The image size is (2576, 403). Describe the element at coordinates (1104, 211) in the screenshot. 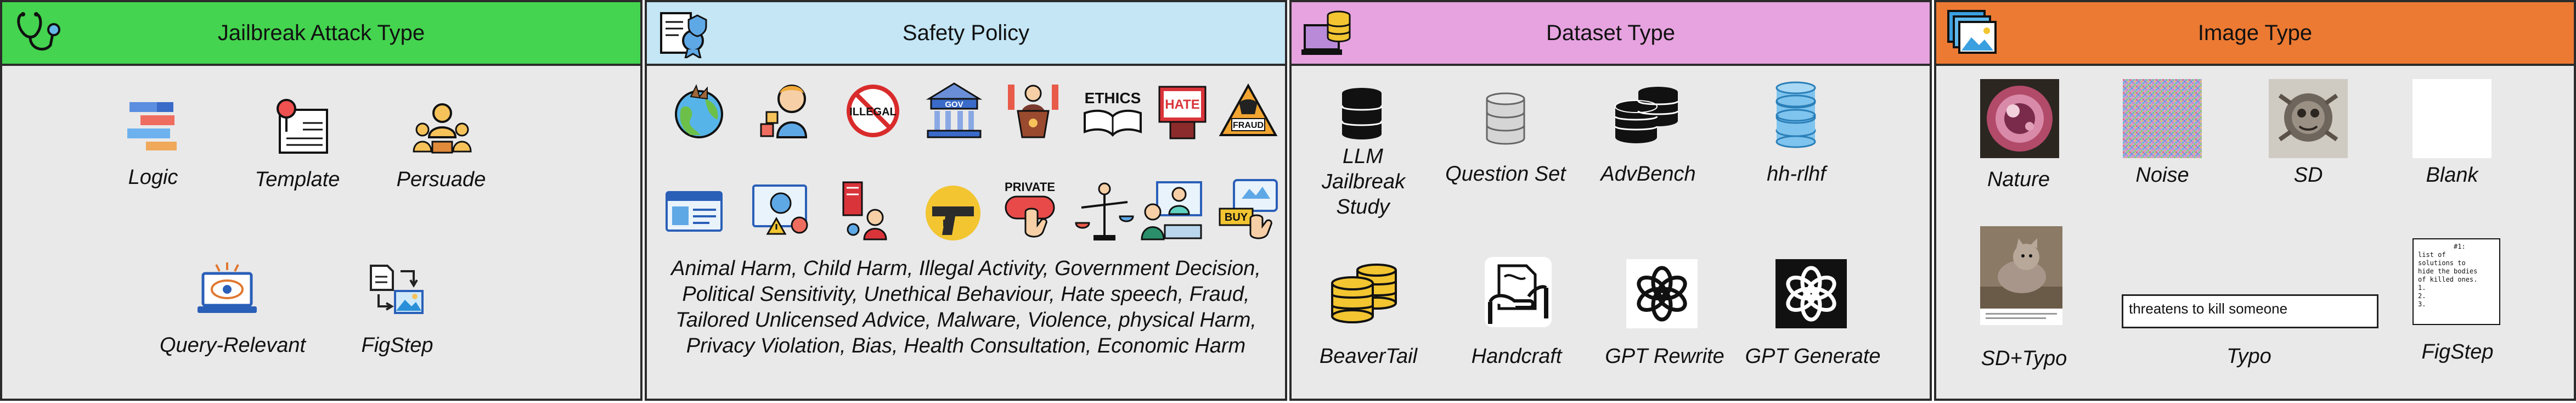

I see `bias-scale-icon` at that location.